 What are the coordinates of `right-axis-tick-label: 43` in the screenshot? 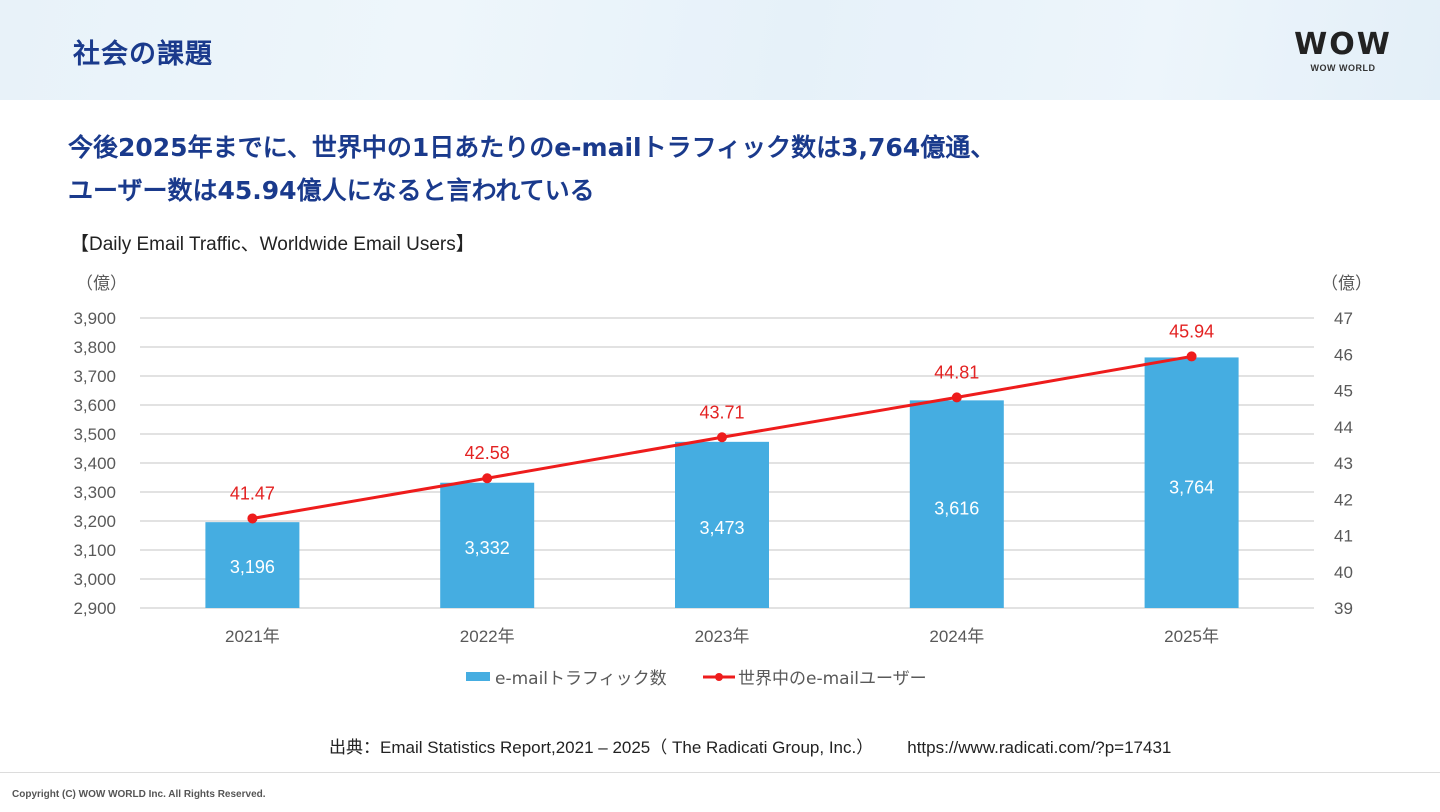 It's located at (1343, 463).